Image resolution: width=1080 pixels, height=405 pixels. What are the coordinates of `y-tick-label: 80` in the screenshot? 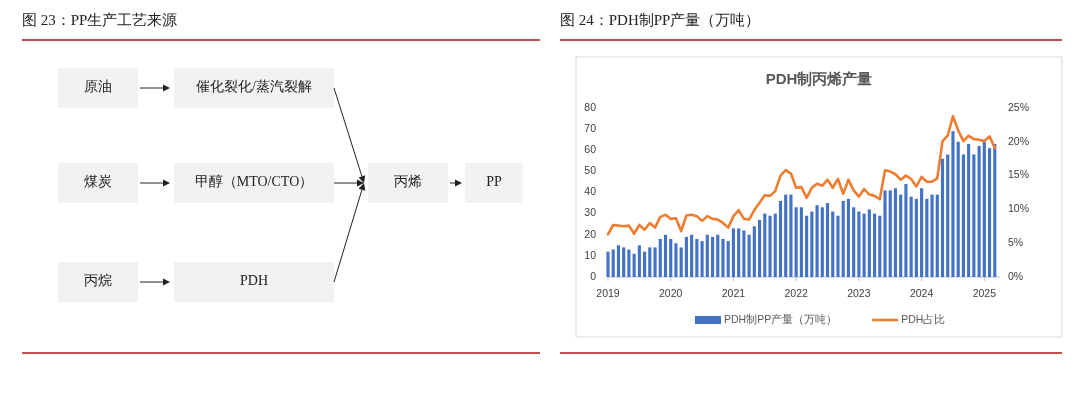 It's located at (590, 106).